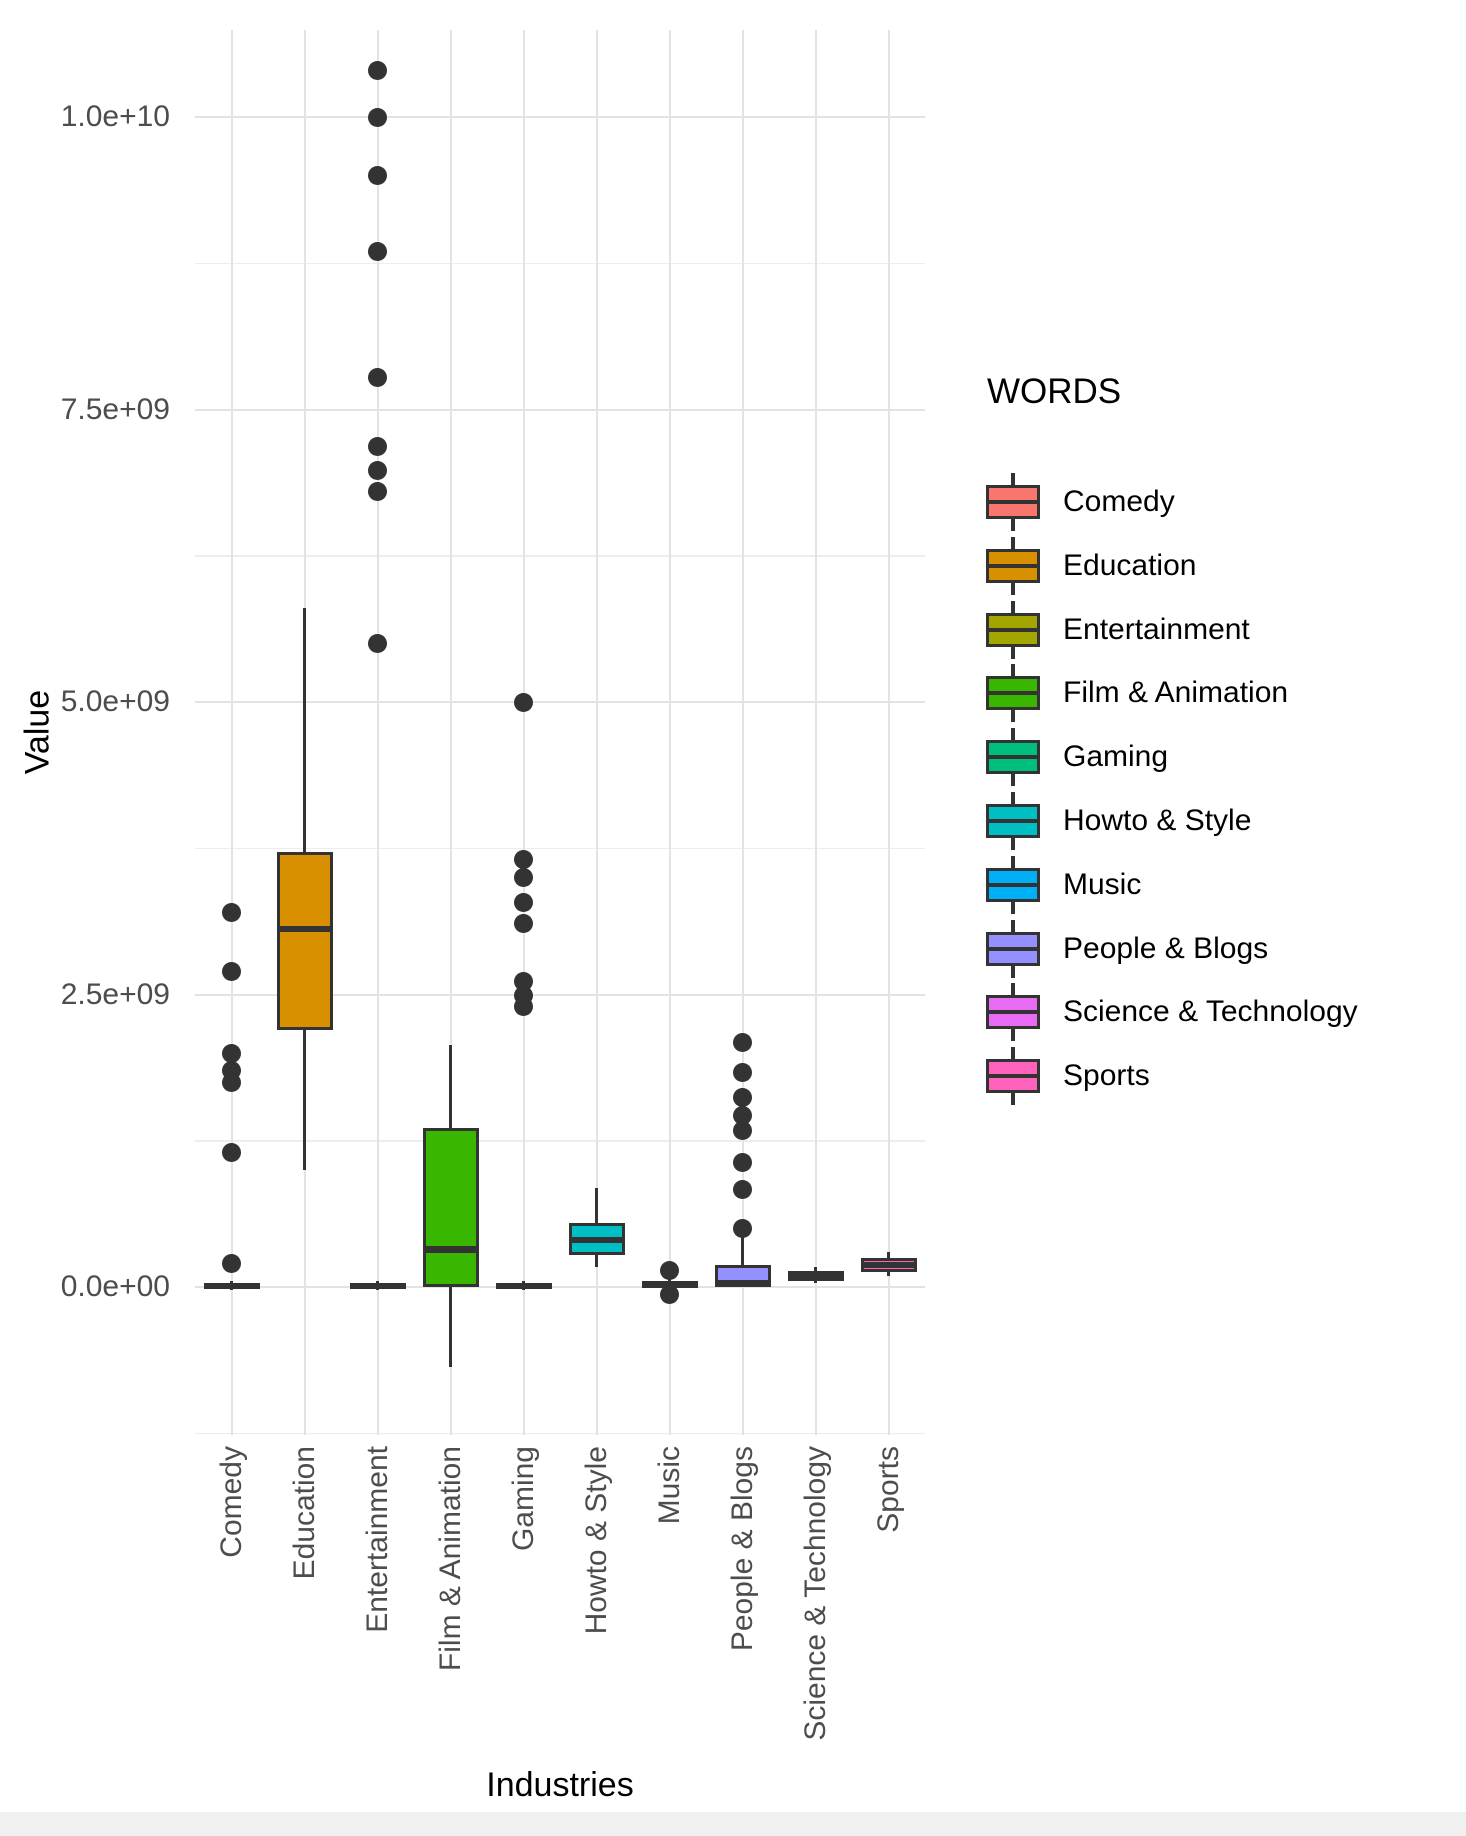 The height and width of the screenshot is (1836, 1466). I want to click on x-tick-label-gaming: Gaming, so click(523, 1499).